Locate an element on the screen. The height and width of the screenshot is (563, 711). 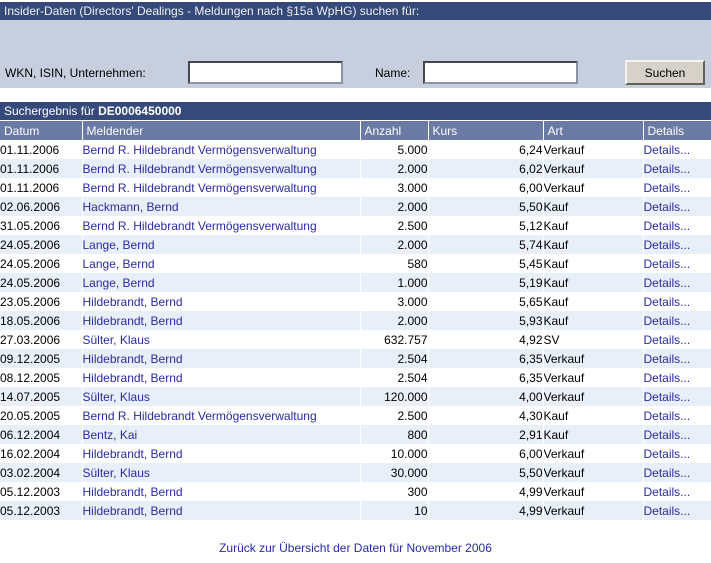
column-header-anzahl: Anzahl is located at coordinates (393, 130).